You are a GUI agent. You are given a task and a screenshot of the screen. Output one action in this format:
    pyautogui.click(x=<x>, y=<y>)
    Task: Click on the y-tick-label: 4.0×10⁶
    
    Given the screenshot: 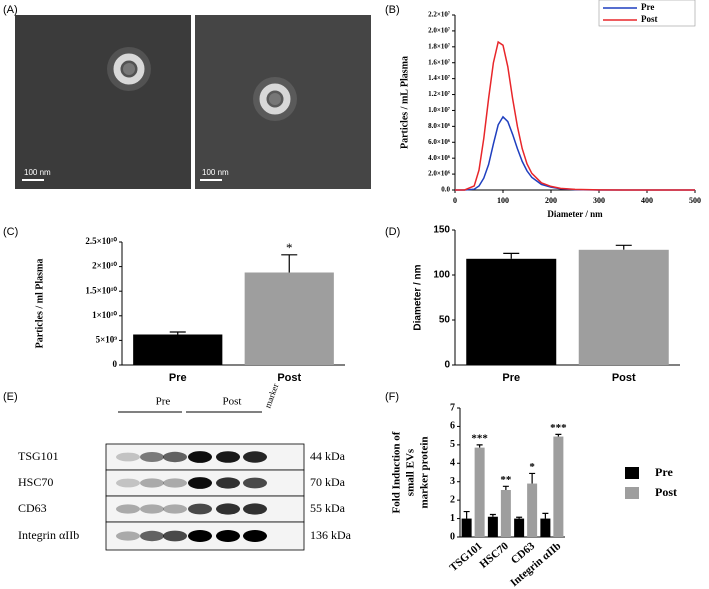 What is the action you would take?
    pyautogui.click(x=439, y=158)
    